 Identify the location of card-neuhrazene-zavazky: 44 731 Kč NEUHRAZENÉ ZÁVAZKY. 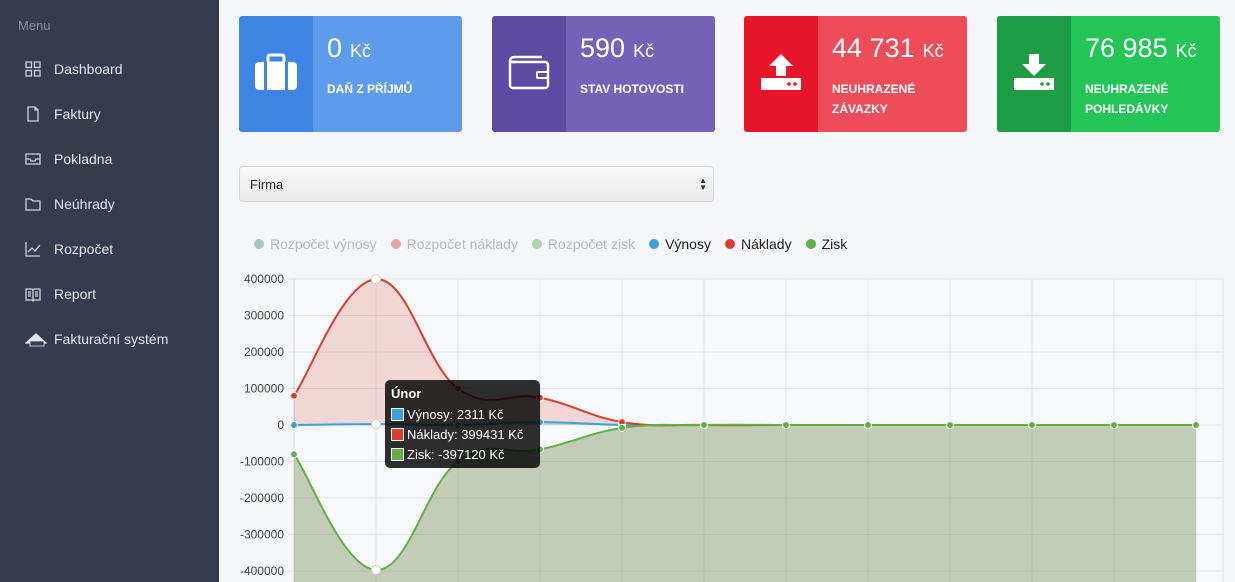
(855, 74).